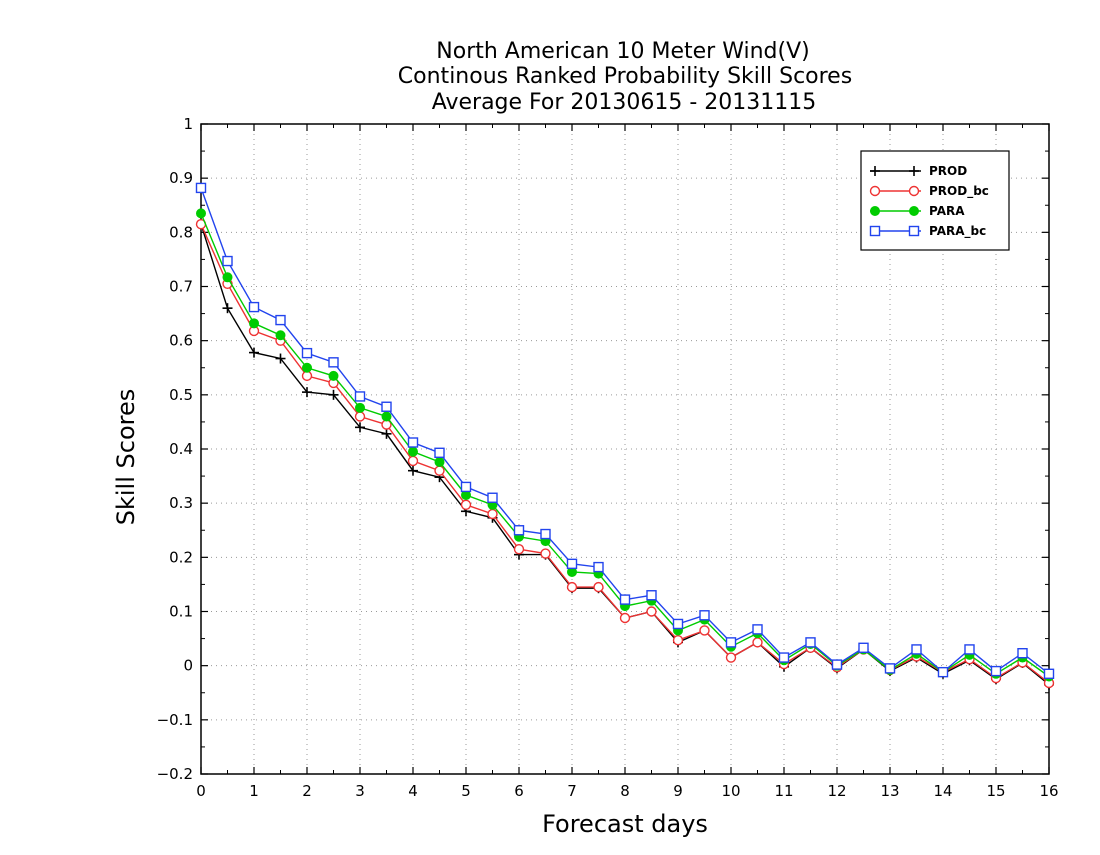 The height and width of the screenshot is (855, 1100). Describe the element at coordinates (175, 774) in the screenshot. I see `y-tick-label: −0.2` at that location.